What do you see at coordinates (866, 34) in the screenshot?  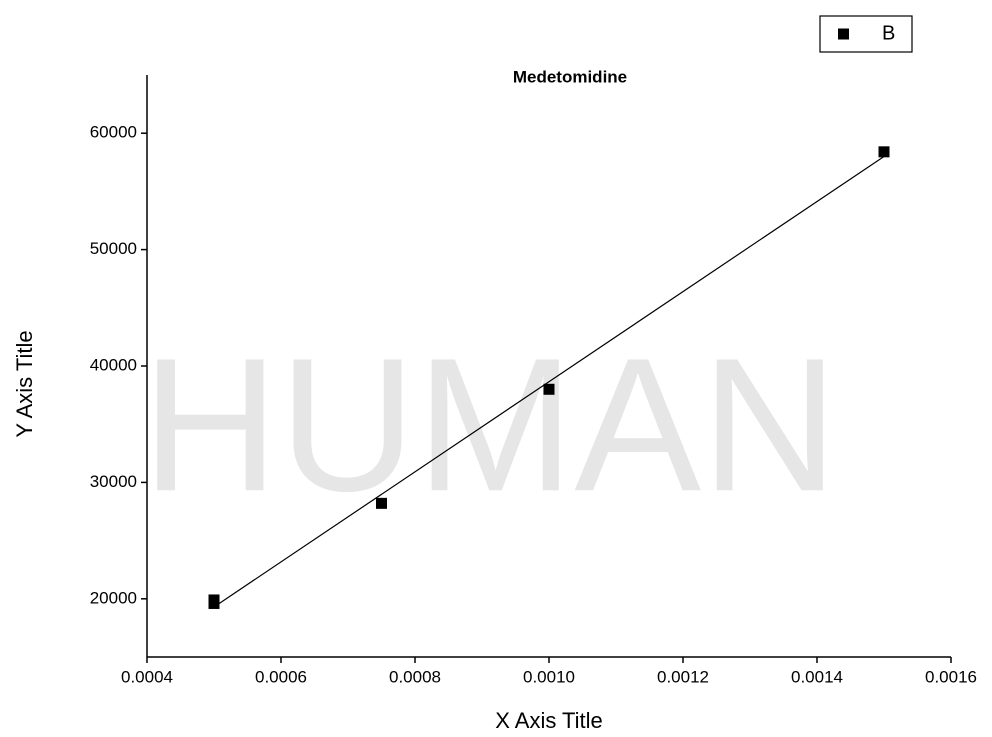 I see `legend-box` at bounding box center [866, 34].